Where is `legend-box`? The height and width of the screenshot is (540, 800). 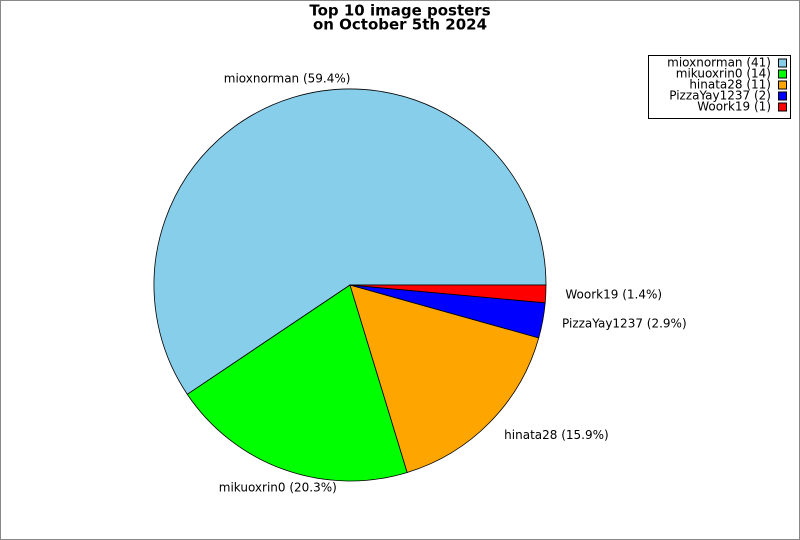
legend-box is located at coordinates (719, 87).